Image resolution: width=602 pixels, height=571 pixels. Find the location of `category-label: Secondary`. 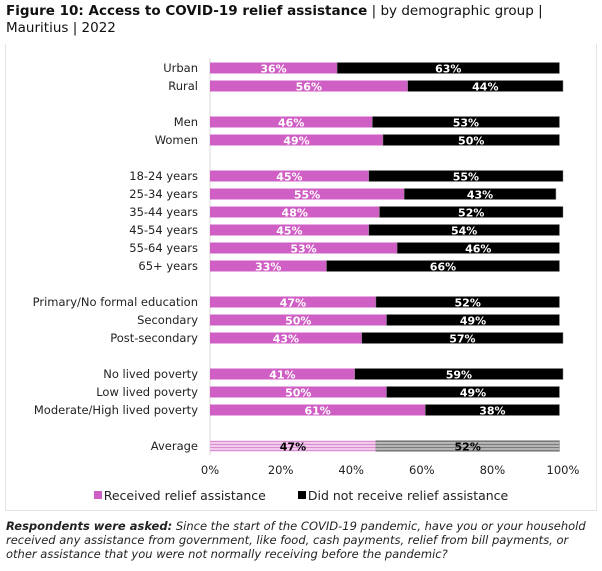

category-label: Secondary is located at coordinates (167, 320).